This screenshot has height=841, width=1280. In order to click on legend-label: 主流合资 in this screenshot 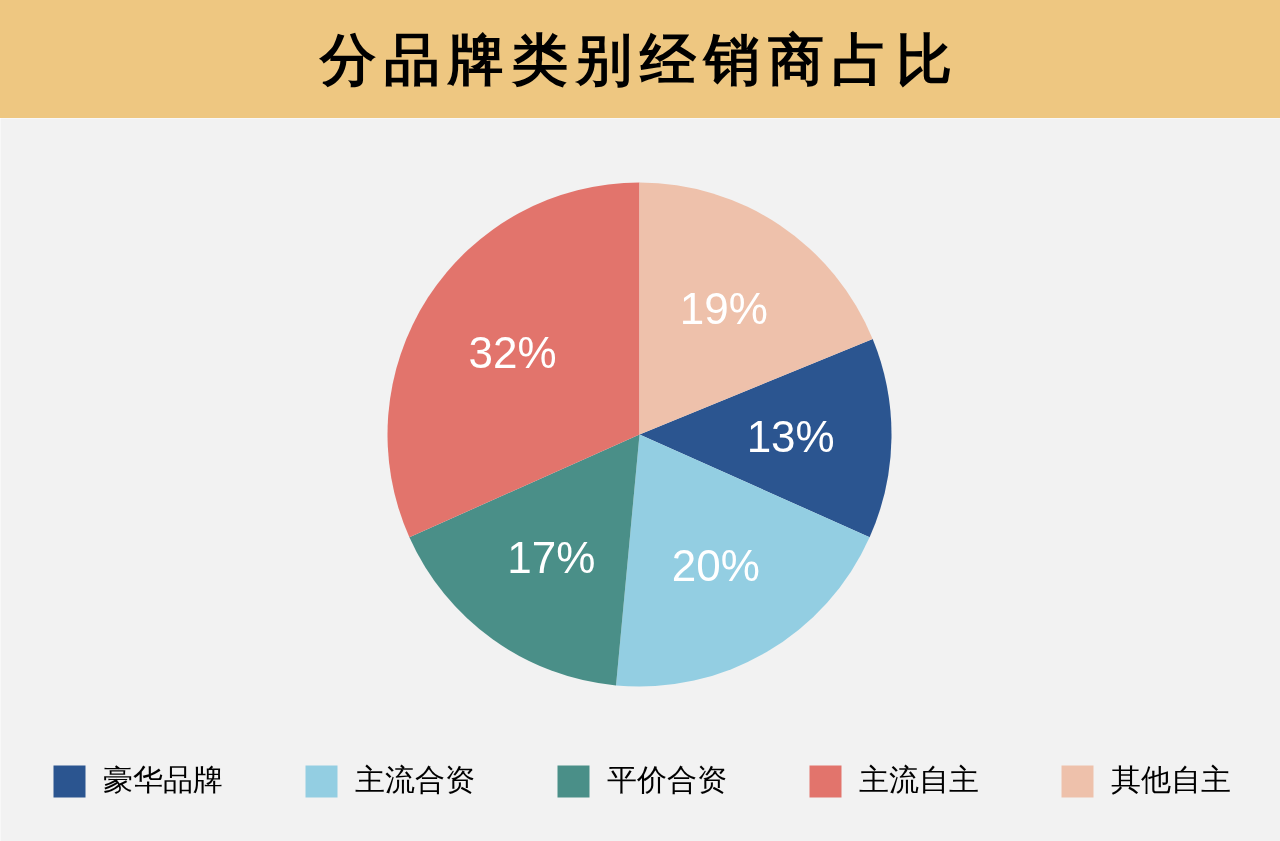, I will do `click(415, 780)`.